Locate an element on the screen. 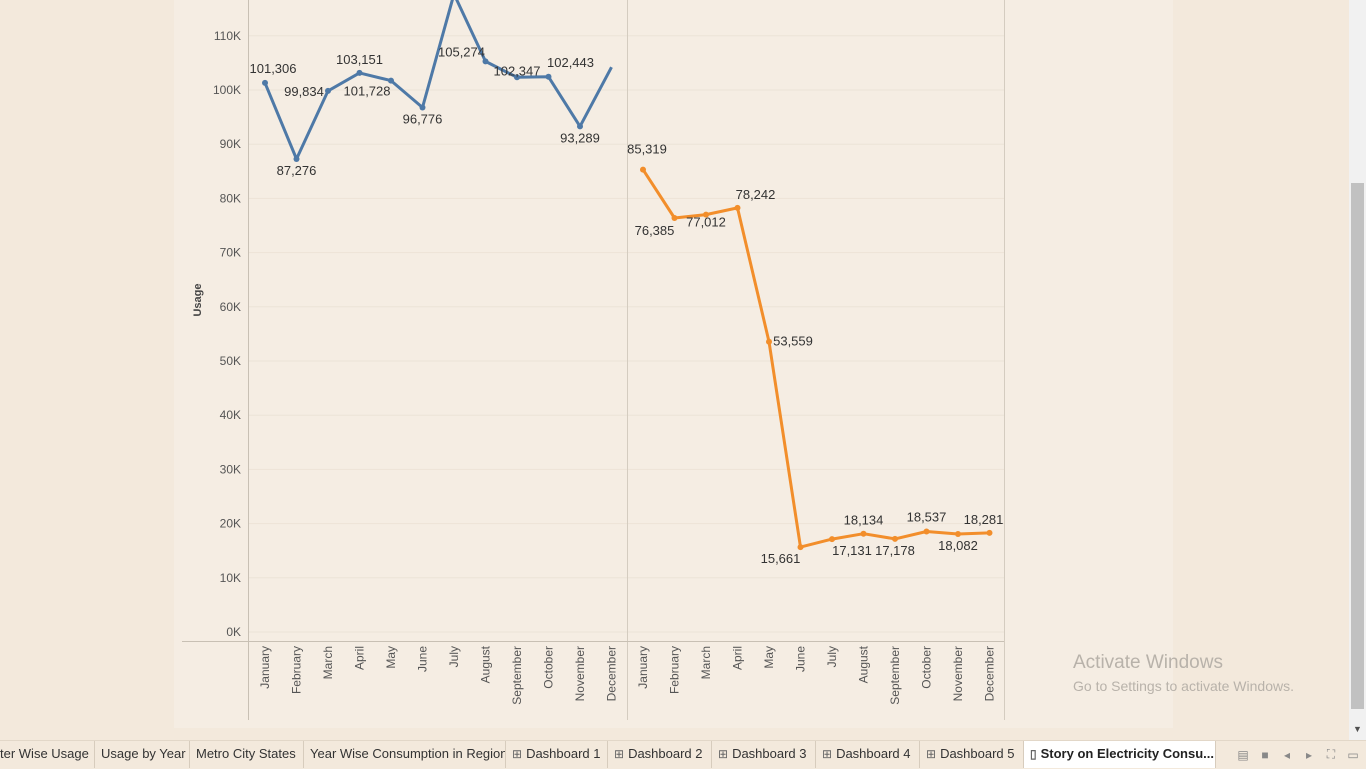 This screenshot has height=769, width=1366. data-label: 18,082 is located at coordinates (958, 545).